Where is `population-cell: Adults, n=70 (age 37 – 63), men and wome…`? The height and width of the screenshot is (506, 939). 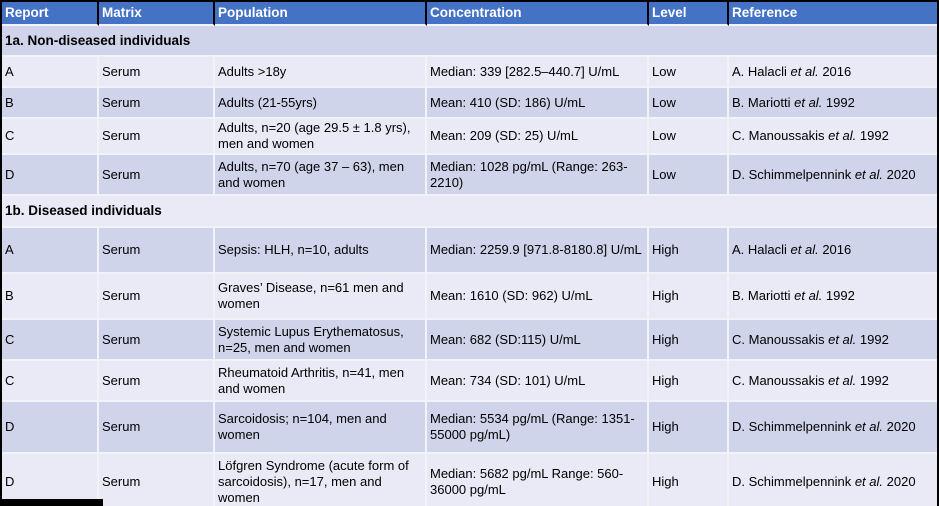
population-cell: Adults, n=70 (age 37 – 63), men and wome… is located at coordinates (321, 175).